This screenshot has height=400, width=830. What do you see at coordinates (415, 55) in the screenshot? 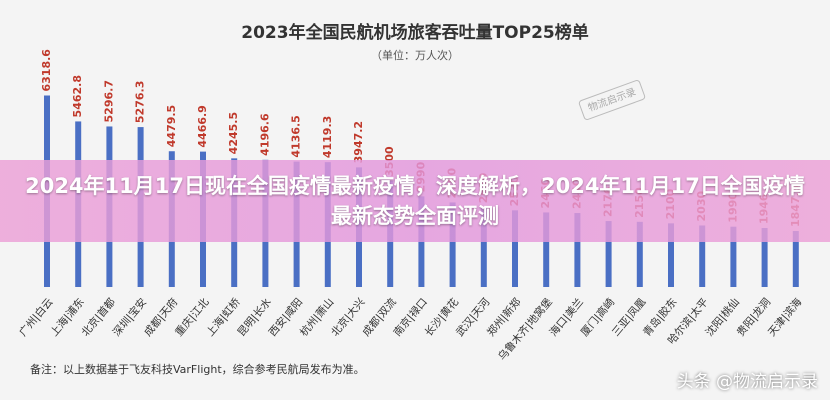
I see `chart-subtitle: （单位：万人次）` at bounding box center [415, 55].